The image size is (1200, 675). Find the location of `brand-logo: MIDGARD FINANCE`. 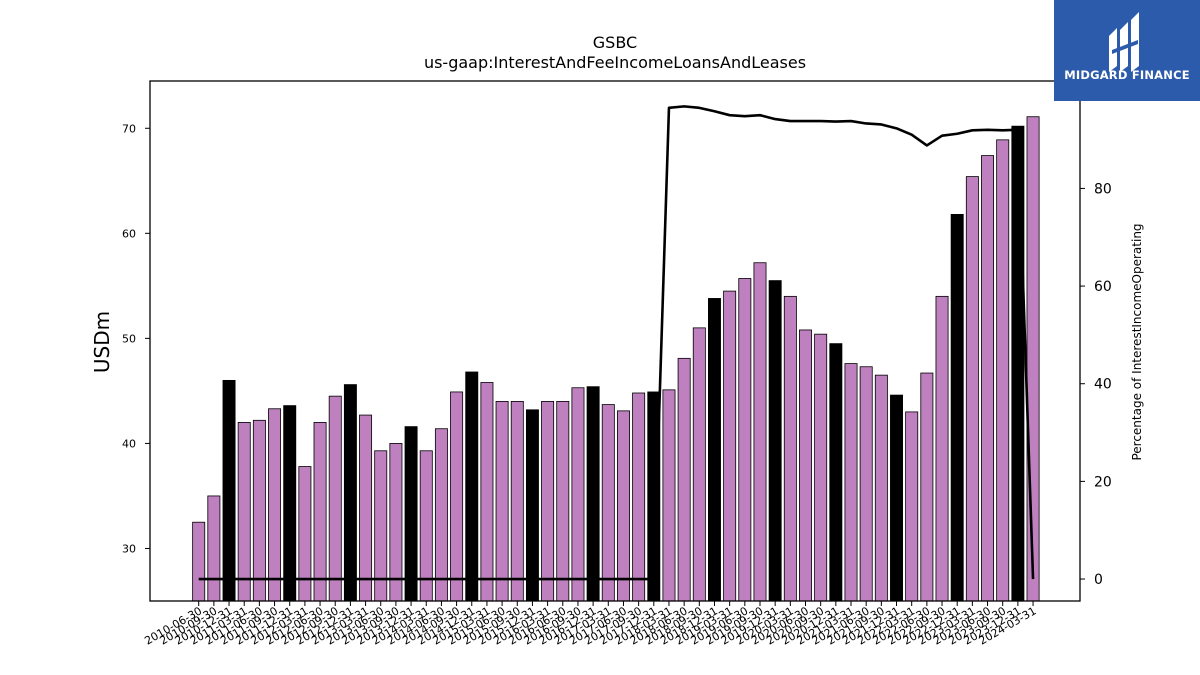

brand-logo: MIDGARD FINANCE is located at coordinates (1127, 50).